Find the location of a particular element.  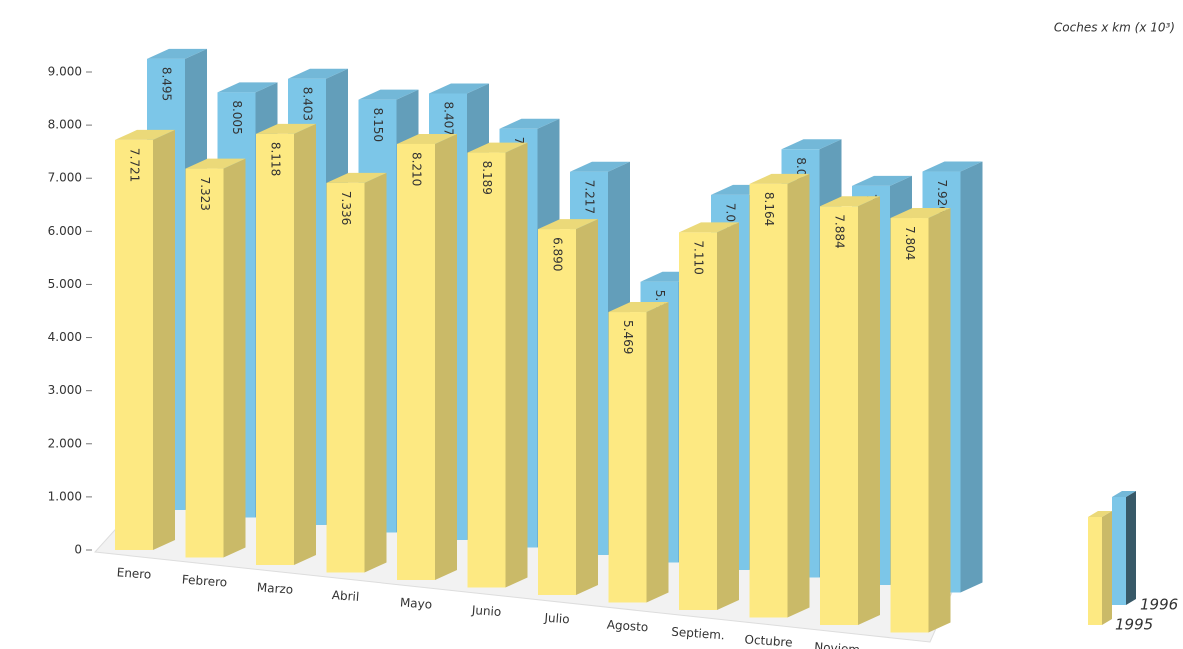

x-tick-label: Agosto is located at coordinates (627, 626).